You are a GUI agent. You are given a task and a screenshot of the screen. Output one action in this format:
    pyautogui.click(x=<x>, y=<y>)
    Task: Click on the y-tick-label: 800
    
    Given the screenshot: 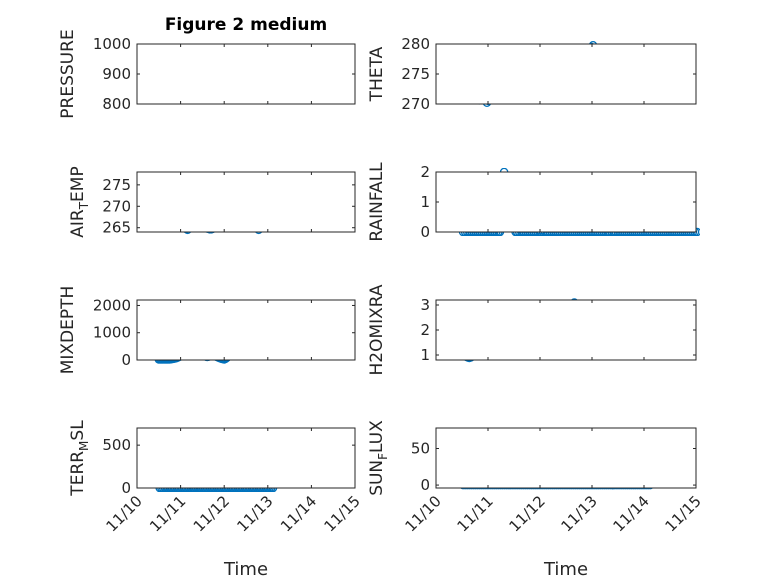 What is the action you would take?
    pyautogui.click(x=116, y=104)
    